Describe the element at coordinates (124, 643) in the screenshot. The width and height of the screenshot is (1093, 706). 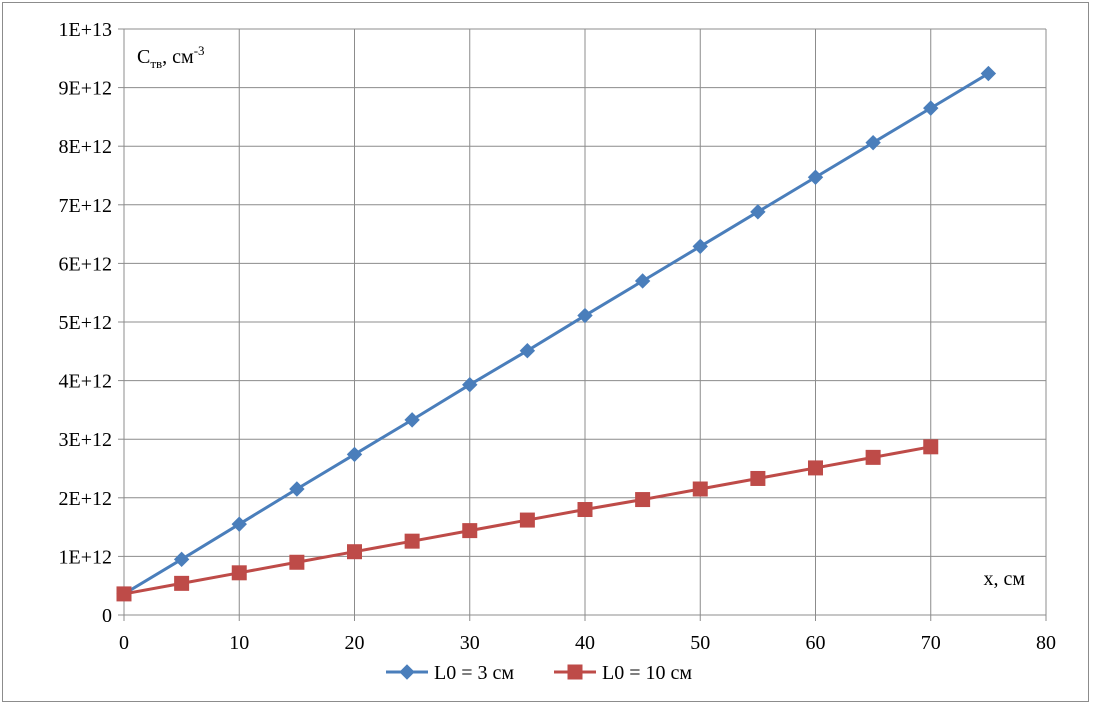
I see `x-tick-label: 0` at that location.